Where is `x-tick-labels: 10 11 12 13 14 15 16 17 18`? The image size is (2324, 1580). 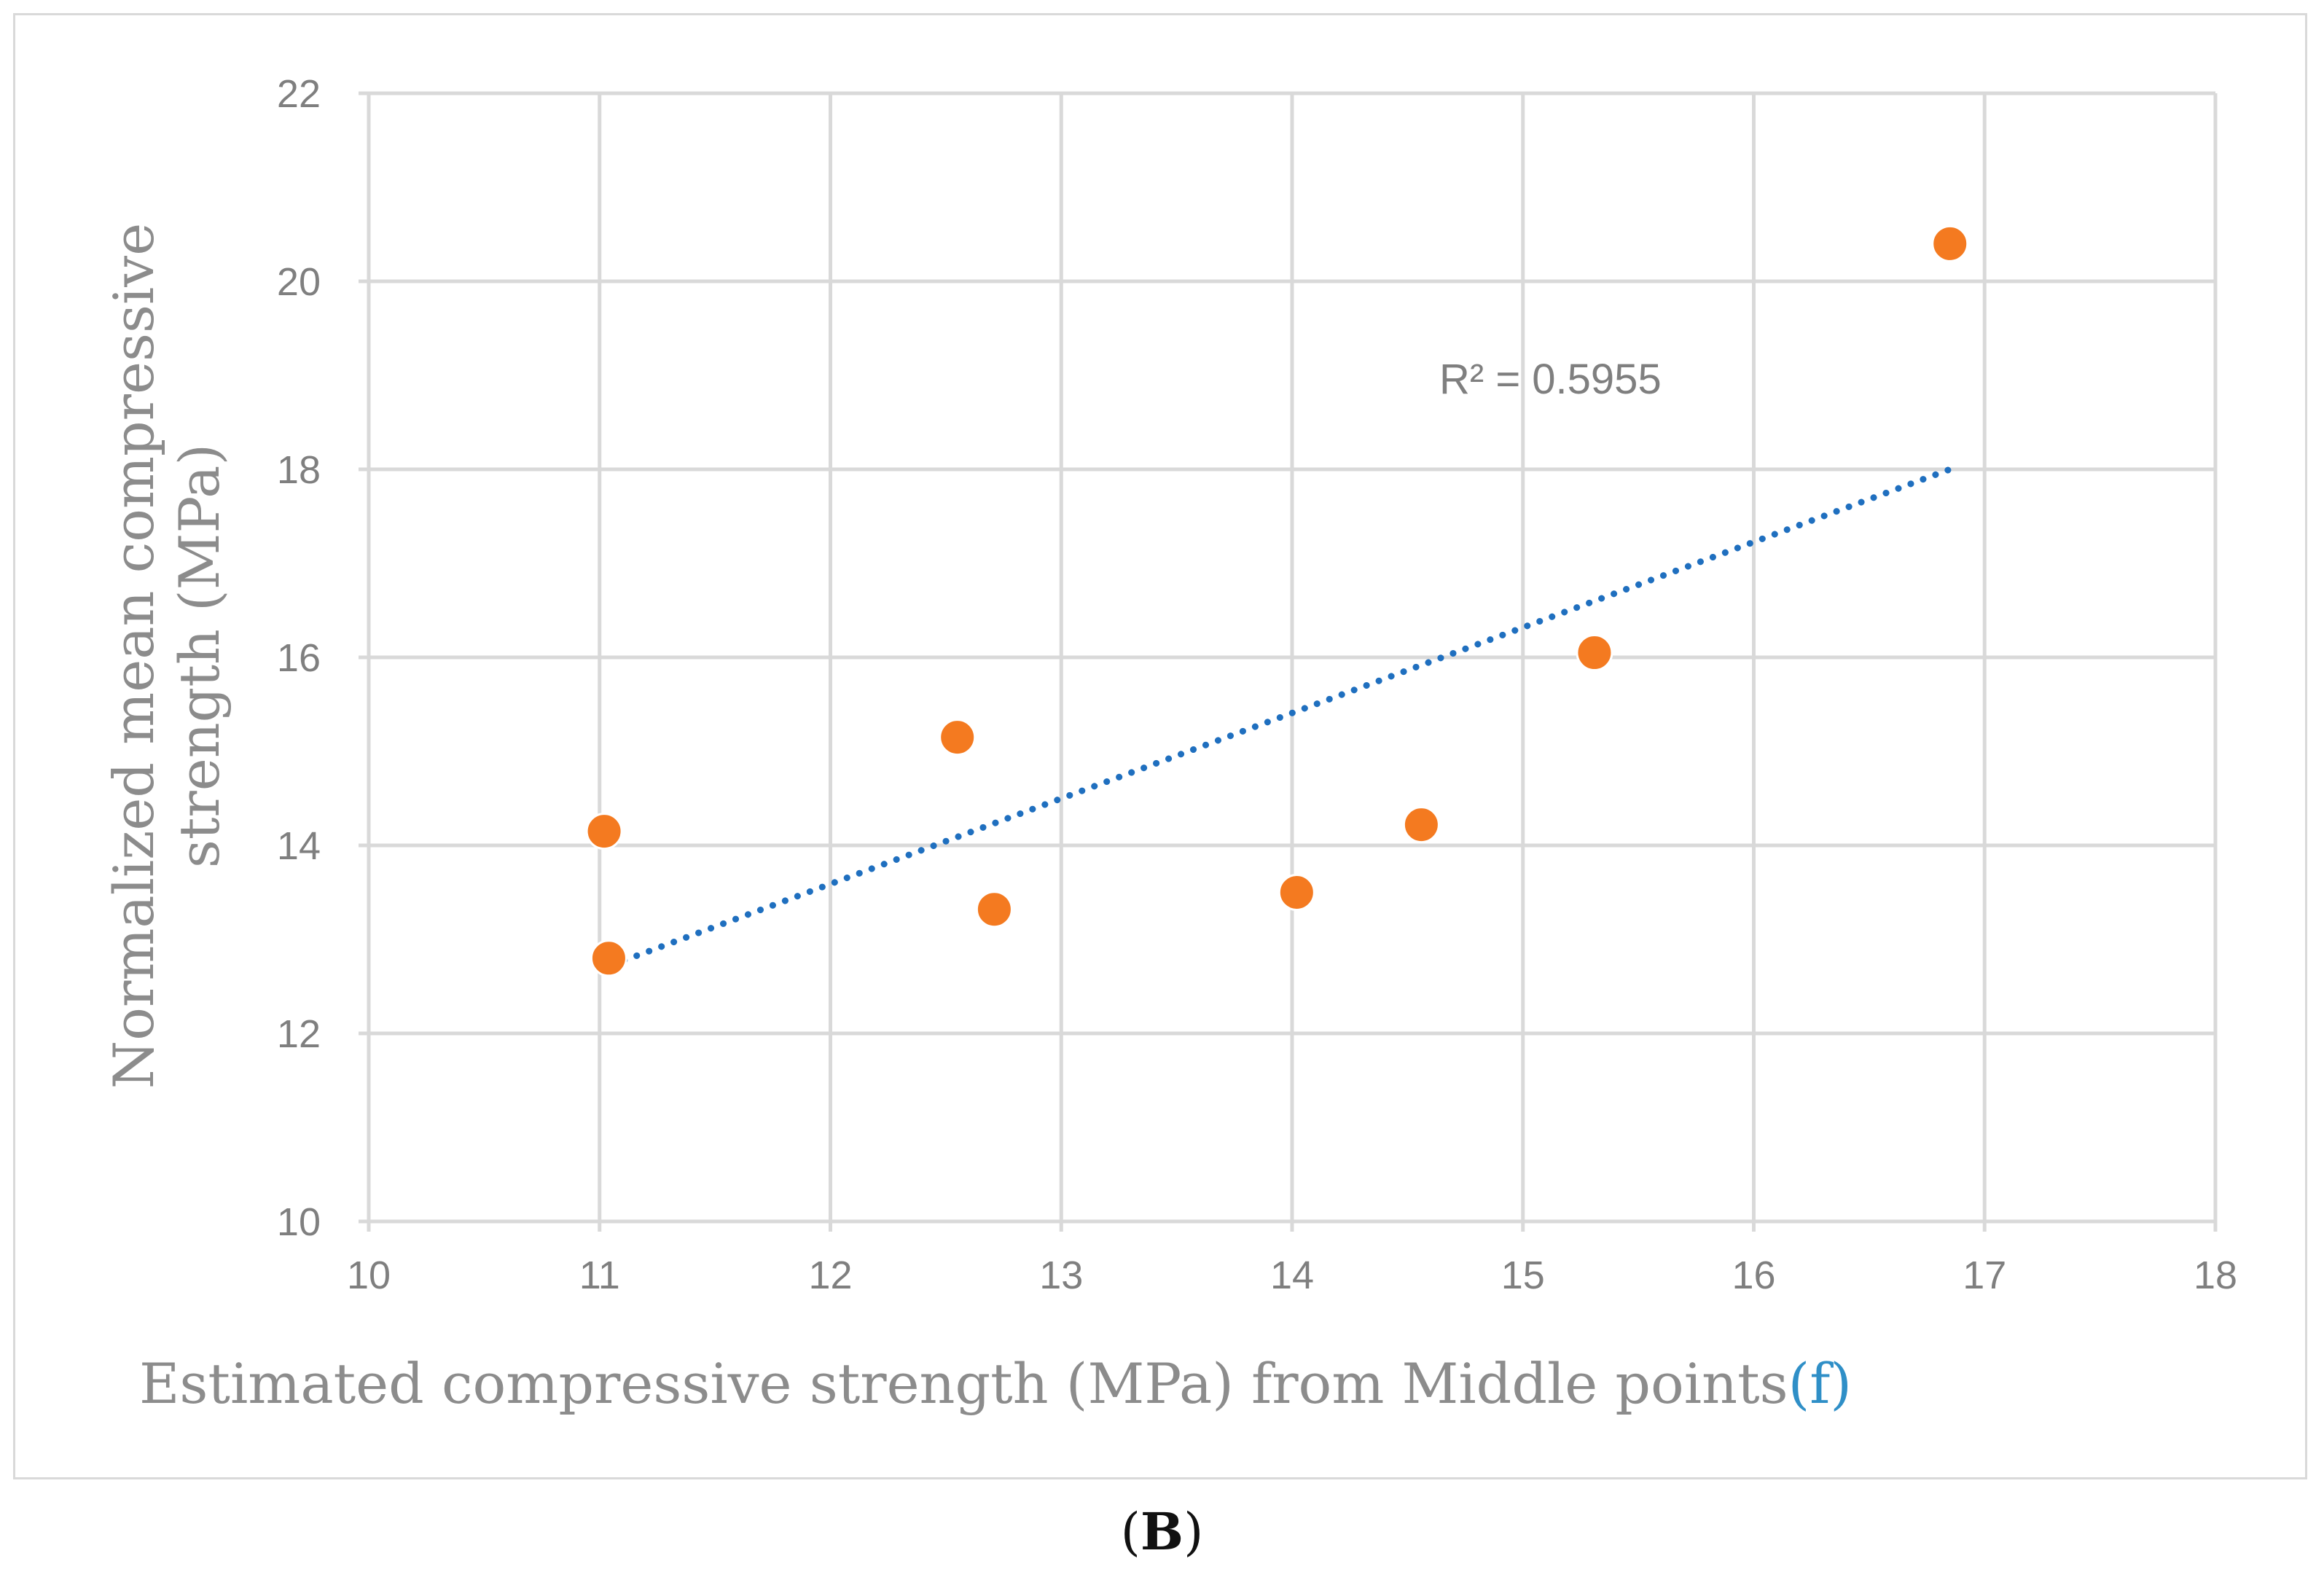 x-tick-labels: 10 11 12 13 14 15 16 17 18 is located at coordinates (1292, 1275).